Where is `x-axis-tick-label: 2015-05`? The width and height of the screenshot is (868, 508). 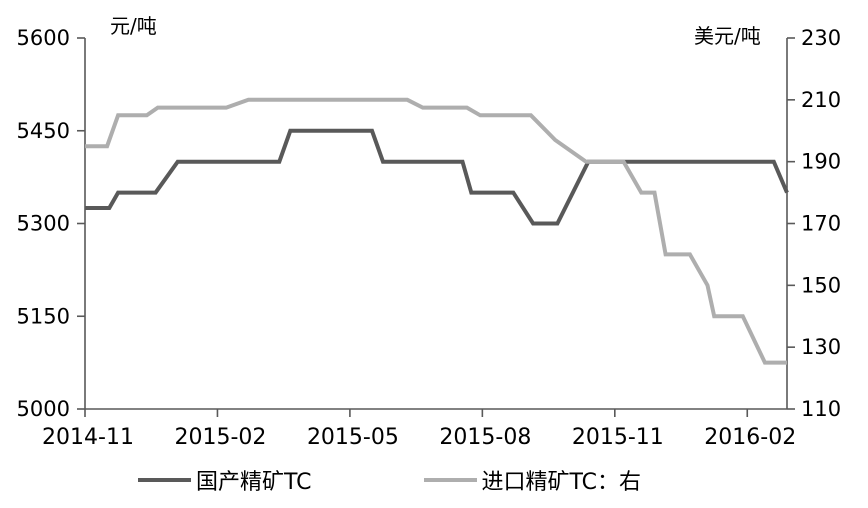 x-axis-tick-label: 2015-05 is located at coordinates (353, 437).